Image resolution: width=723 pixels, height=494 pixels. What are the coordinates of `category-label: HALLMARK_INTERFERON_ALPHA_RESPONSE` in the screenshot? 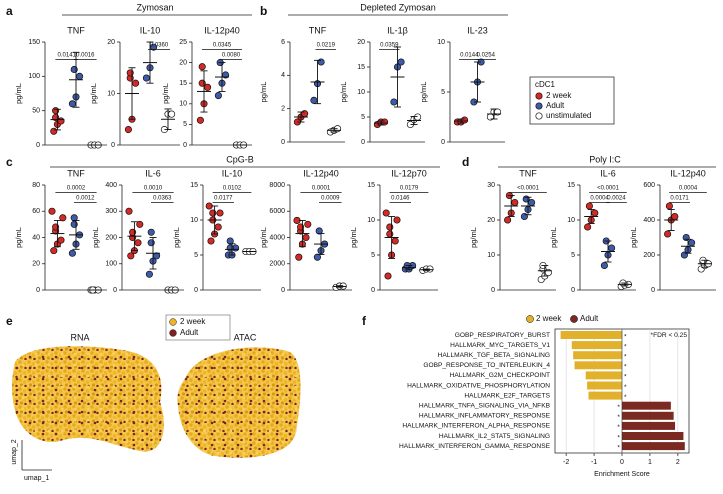 It's located at (476, 426).